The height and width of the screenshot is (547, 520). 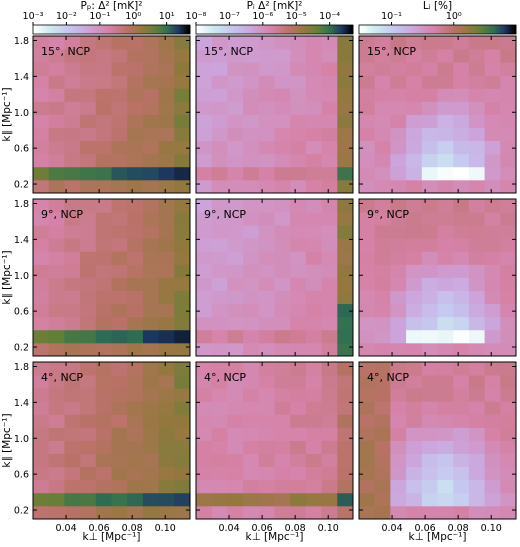 What do you see at coordinates (21, 240) in the screenshot?
I see `y-tick-label: 1.4` at bounding box center [21, 240].